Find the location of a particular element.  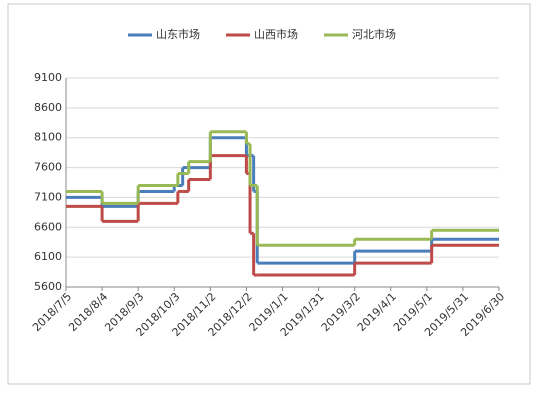

legend: 山东市场 山西市场 河北市场 is located at coordinates (262, 34).